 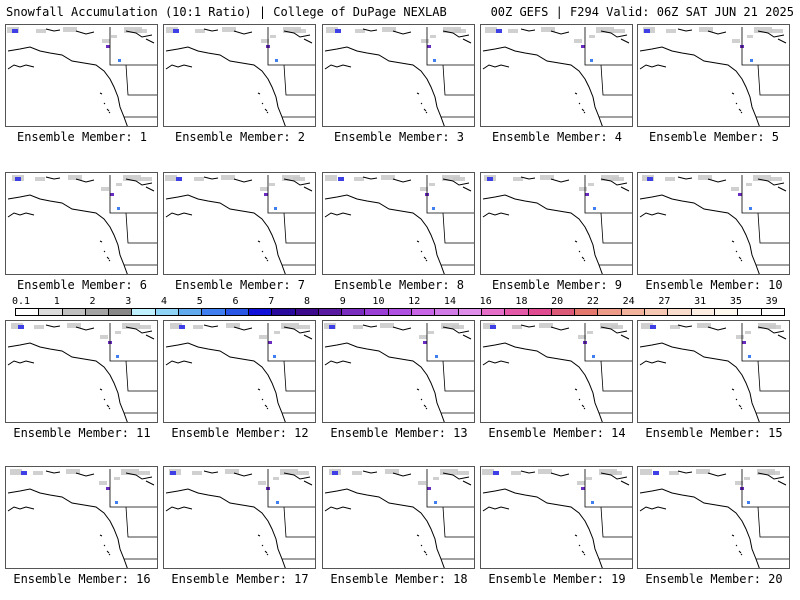 What do you see at coordinates (92, 301) in the screenshot?
I see `color-scale-label: 2` at bounding box center [92, 301].